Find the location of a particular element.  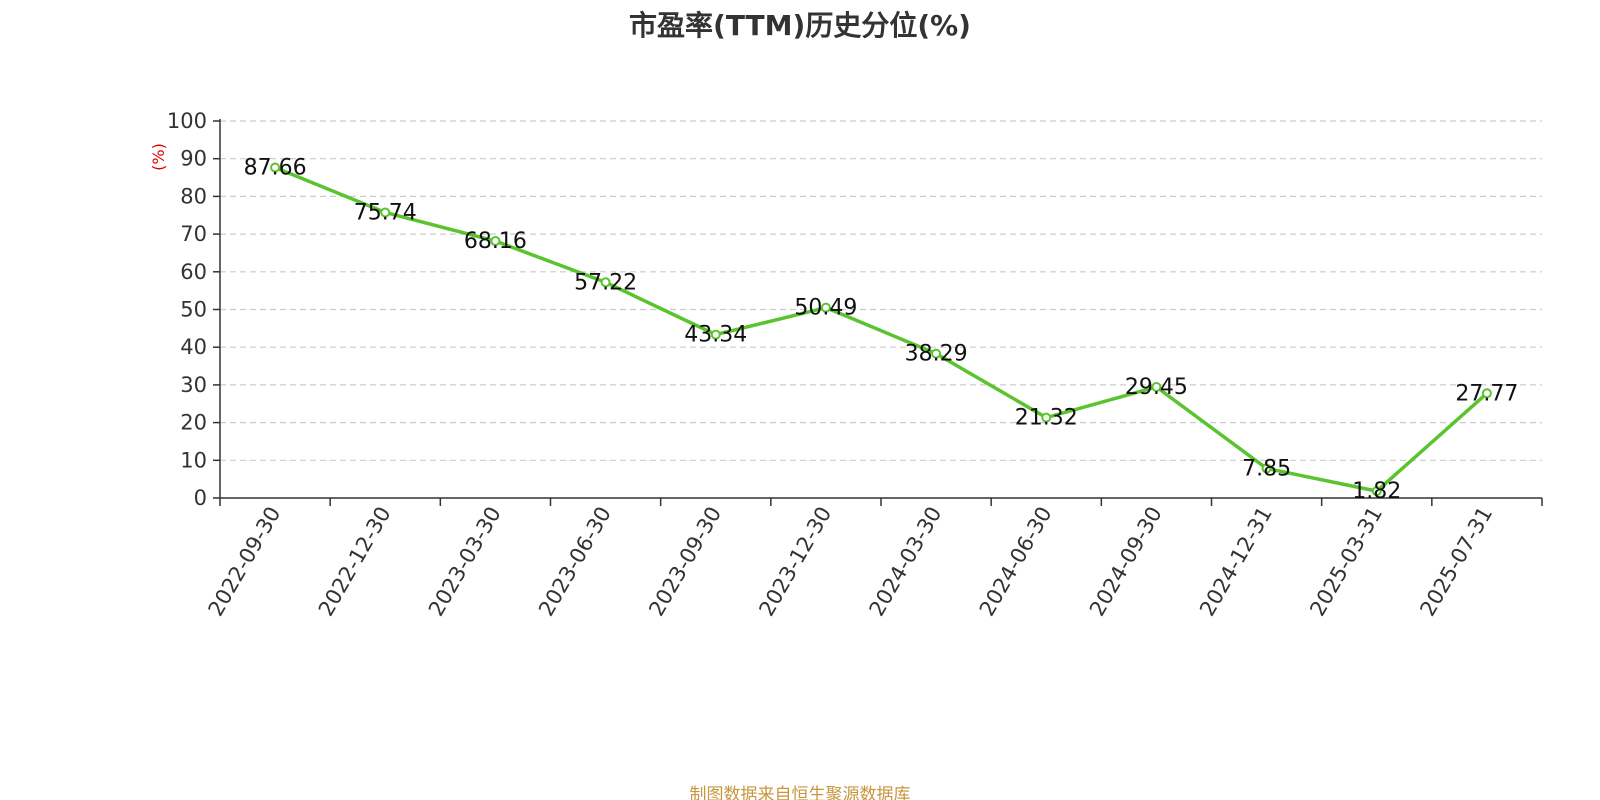

y-tick-label: 0 is located at coordinates (200, 498).